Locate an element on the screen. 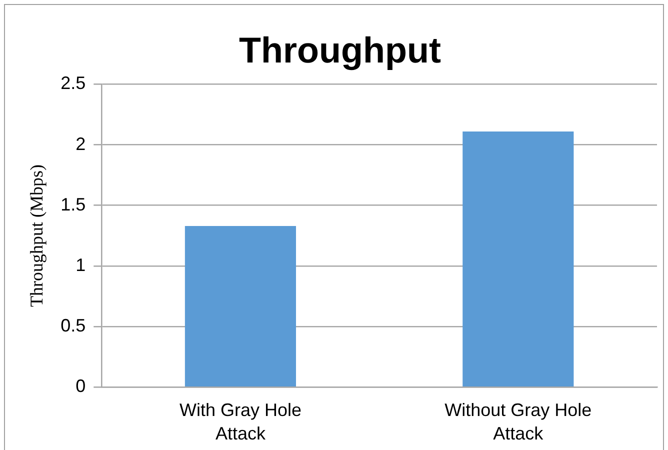  chart-title: Throughput is located at coordinates (340, 50).